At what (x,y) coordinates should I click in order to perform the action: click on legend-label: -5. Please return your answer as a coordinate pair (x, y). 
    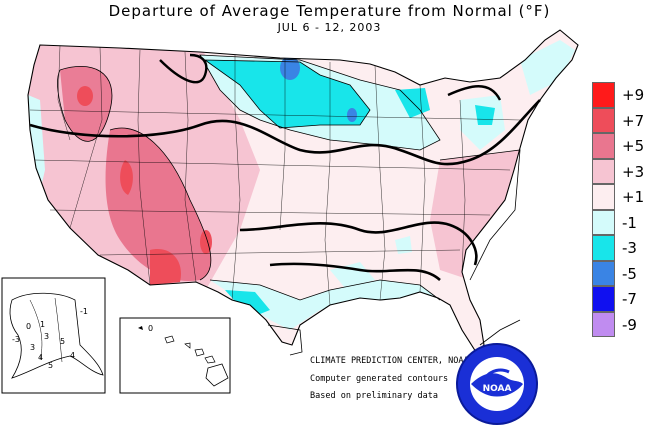
    Looking at the image, I should click on (629, 273).